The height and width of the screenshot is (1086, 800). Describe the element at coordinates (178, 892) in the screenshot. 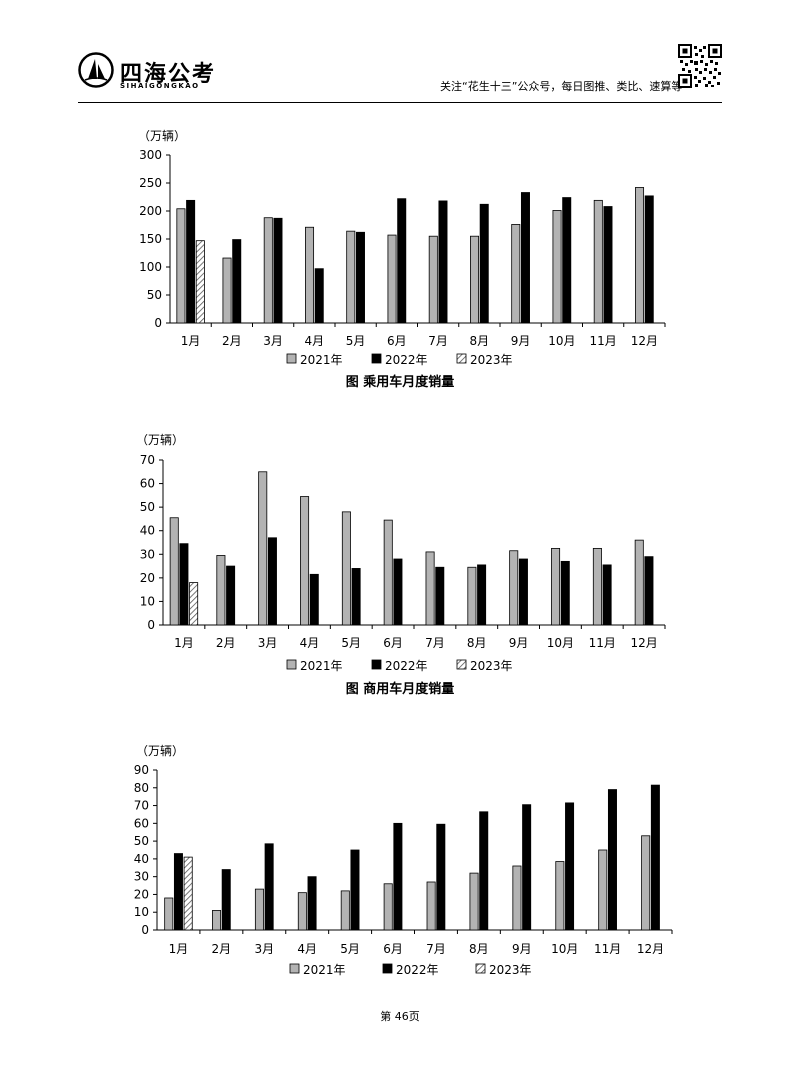

I see `bar-2022年-1月` at that location.